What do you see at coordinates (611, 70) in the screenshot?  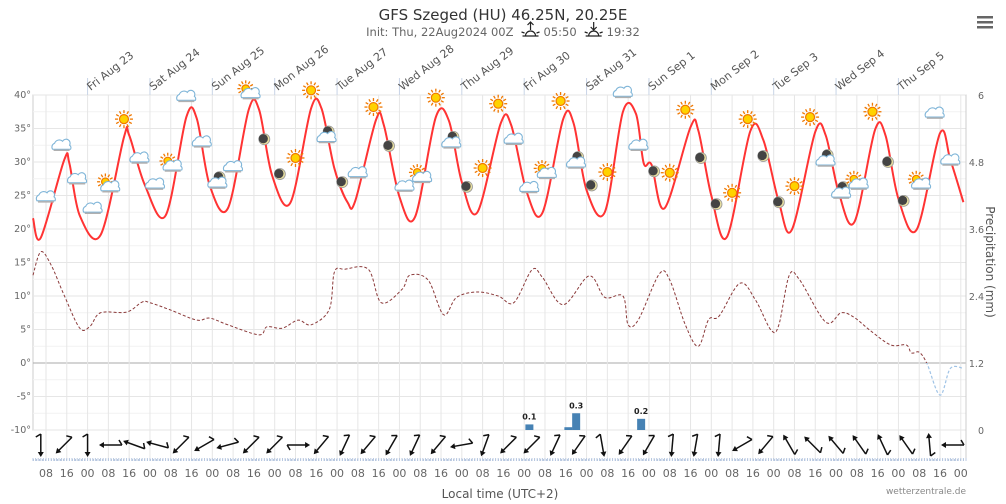 I see `day-label: Sat Aug 31` at bounding box center [611, 70].